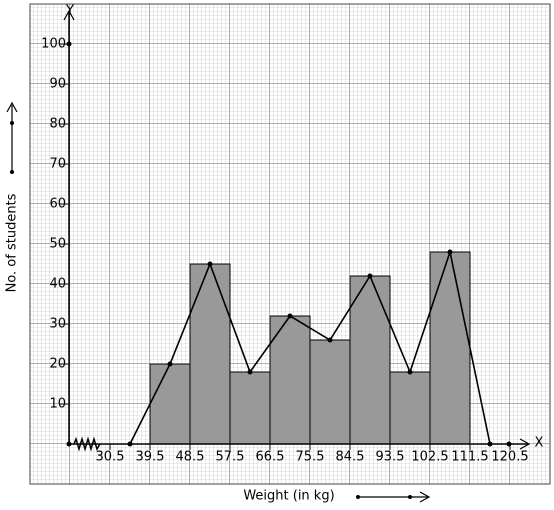 Image resolution: width=554 pixels, height=510 pixels. Describe the element at coordinates (270, 457) in the screenshot. I see `x-tick-label: 66.5` at that location.